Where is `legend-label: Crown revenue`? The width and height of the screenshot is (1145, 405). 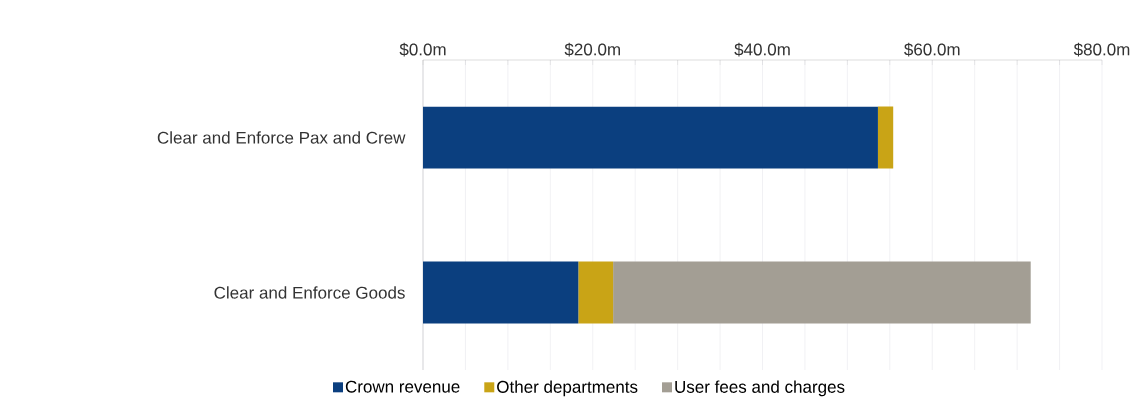 legend-label: Crown revenue is located at coordinates (402, 386).